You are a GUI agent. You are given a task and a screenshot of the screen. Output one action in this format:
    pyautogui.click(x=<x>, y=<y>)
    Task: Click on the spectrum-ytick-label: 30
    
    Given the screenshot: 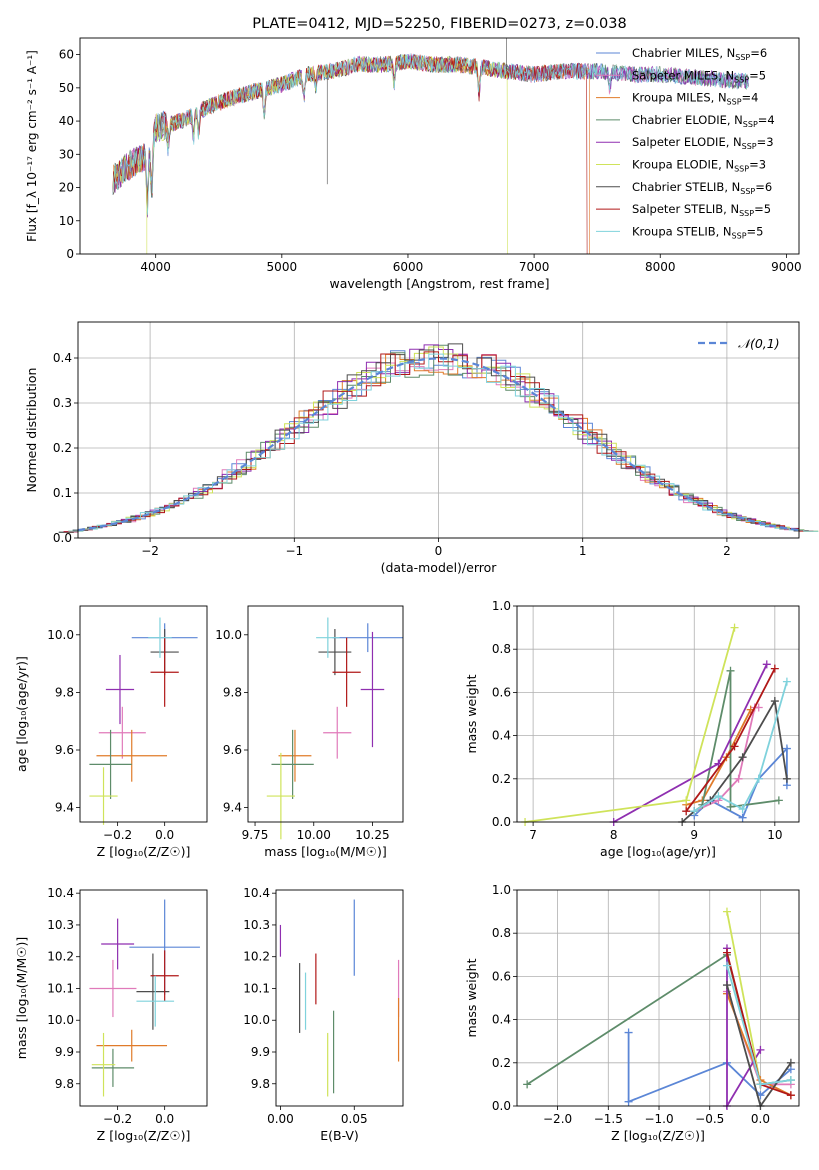 What is the action you would take?
    pyautogui.click(x=66, y=154)
    